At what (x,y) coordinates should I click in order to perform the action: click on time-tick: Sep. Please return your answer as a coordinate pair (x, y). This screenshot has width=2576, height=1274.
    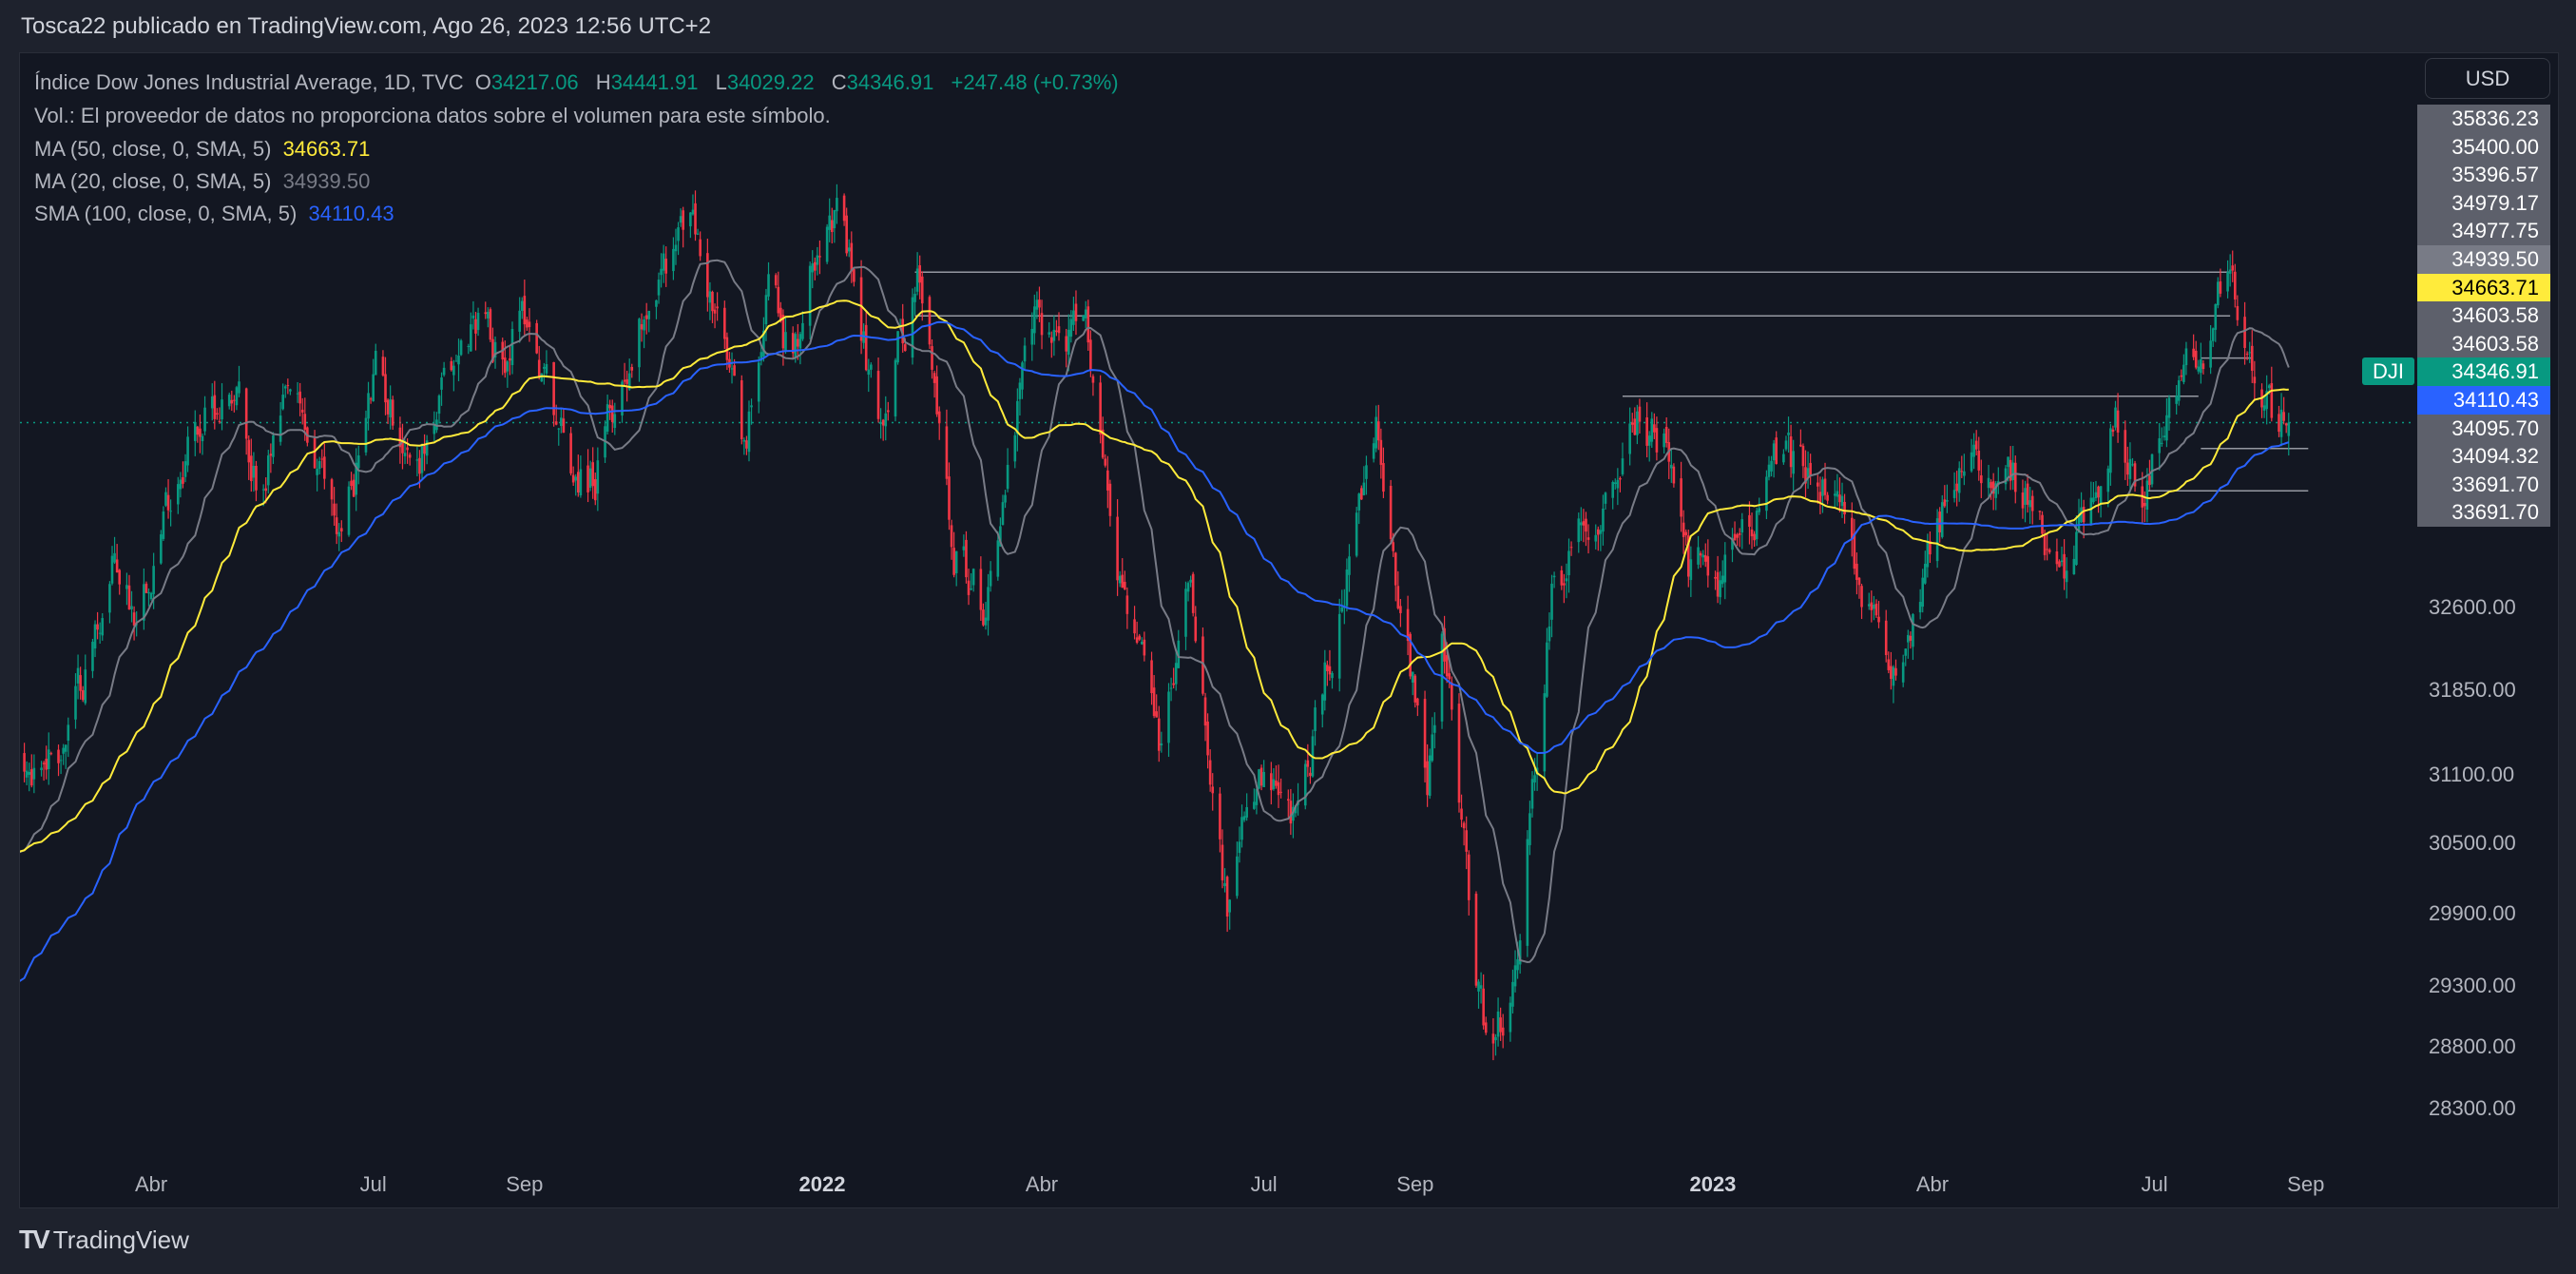
    Looking at the image, I should click on (2306, 1184).